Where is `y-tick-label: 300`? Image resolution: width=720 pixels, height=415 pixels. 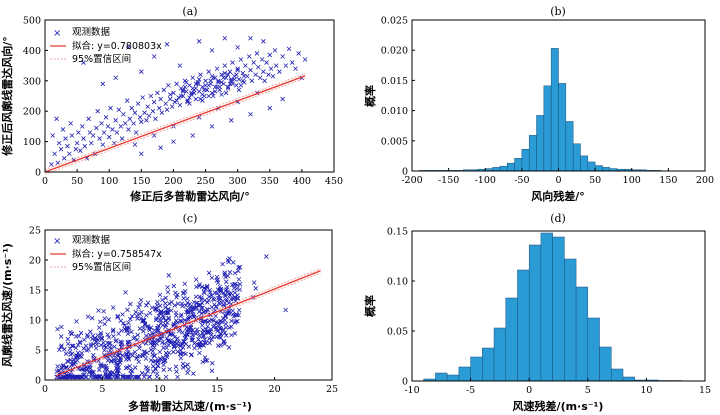 y-tick-label: 300 is located at coordinates (32, 81).